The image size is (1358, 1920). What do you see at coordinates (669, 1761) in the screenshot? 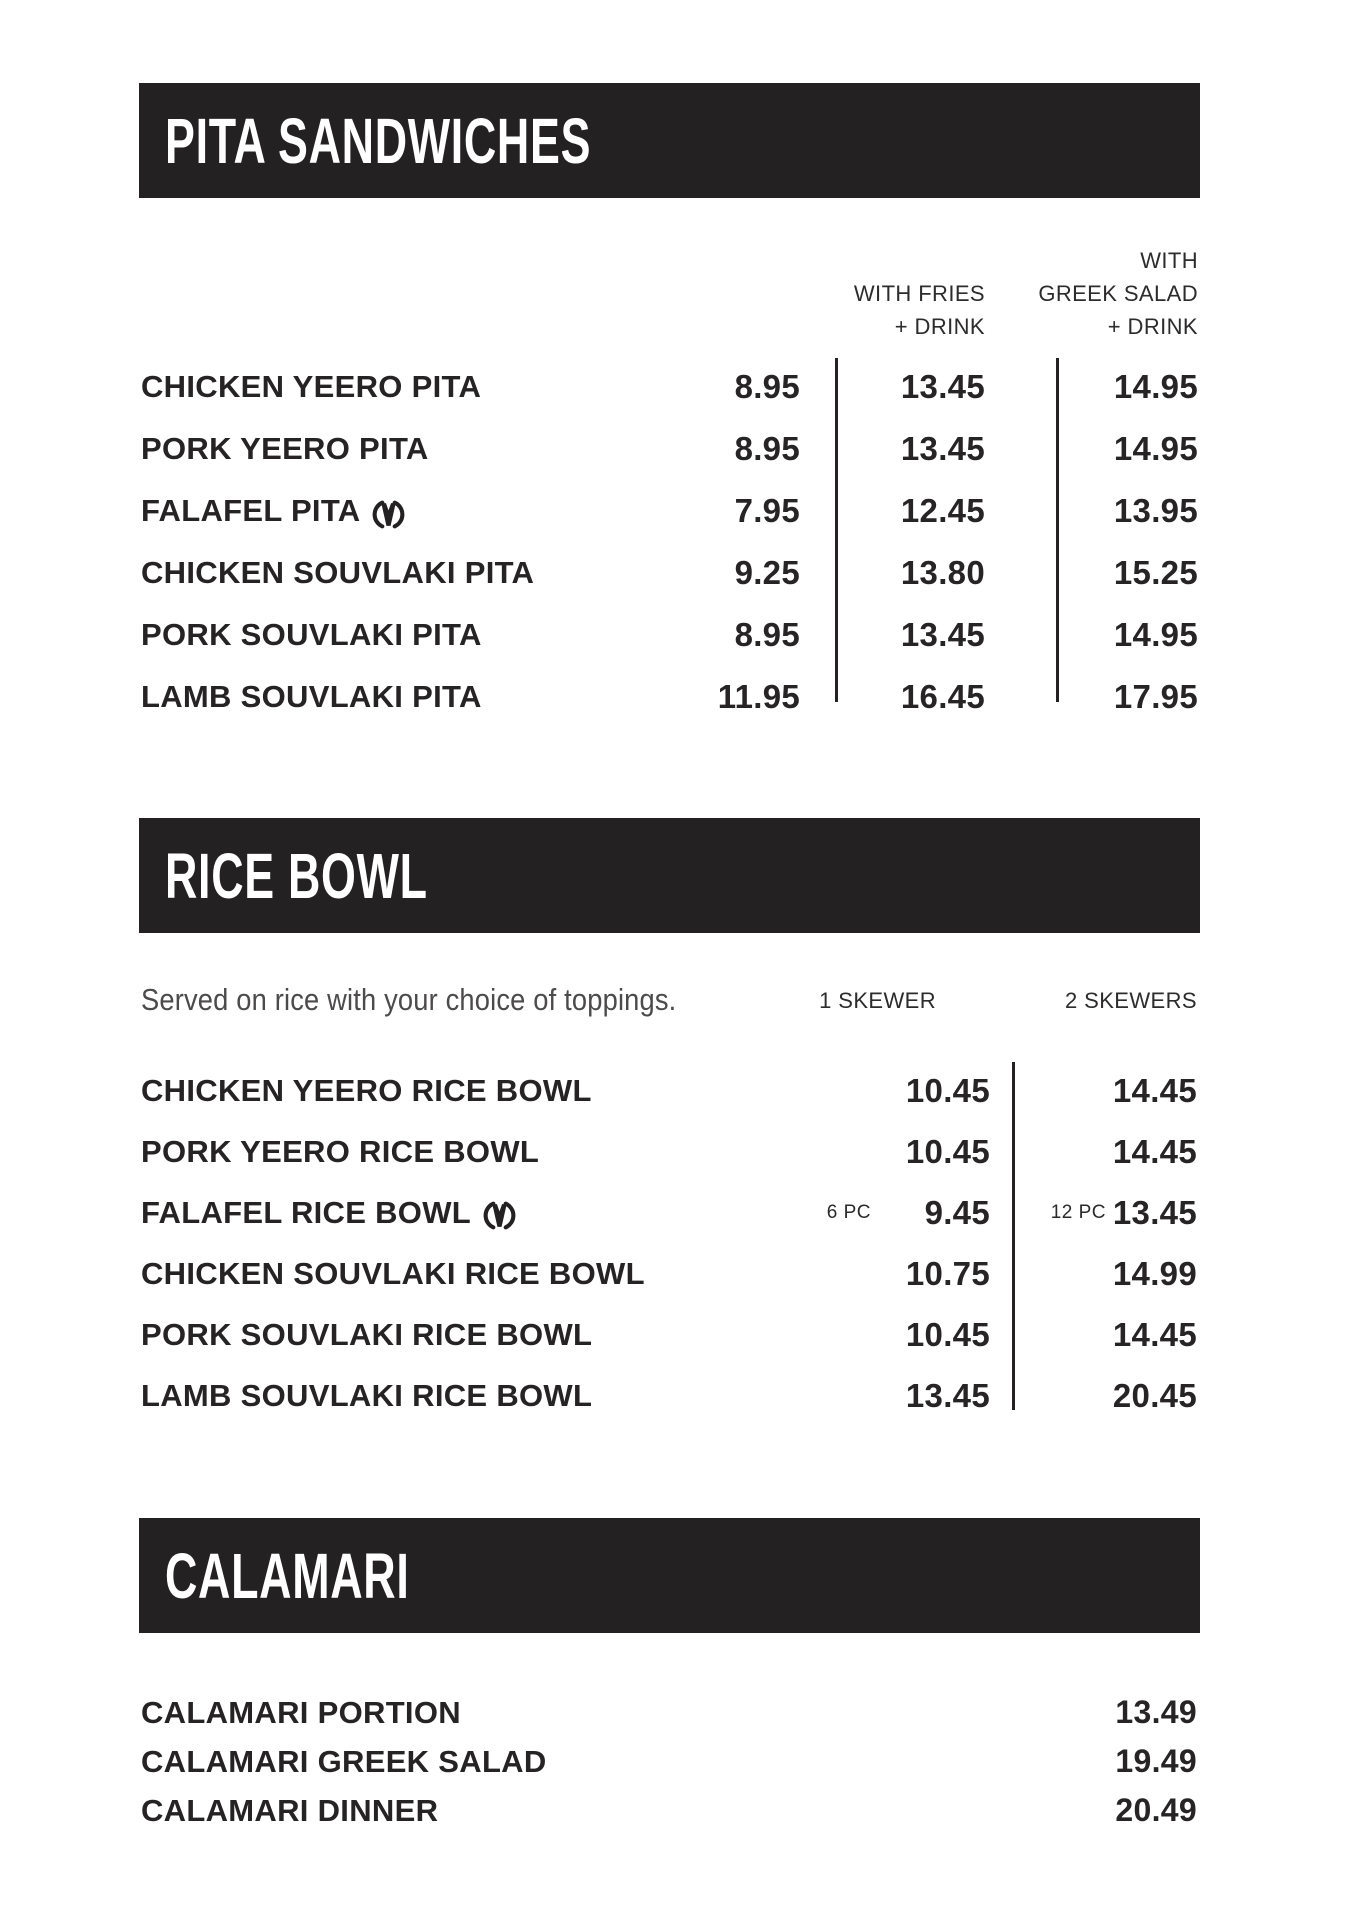
I see `menu-item-row: CALAMARI GREEK SALAD 19.49` at bounding box center [669, 1761].